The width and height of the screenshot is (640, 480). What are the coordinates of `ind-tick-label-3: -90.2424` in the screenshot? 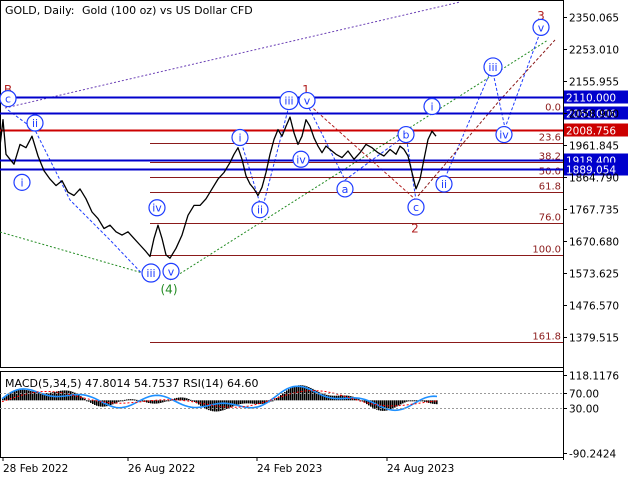 It's located at (593, 455).